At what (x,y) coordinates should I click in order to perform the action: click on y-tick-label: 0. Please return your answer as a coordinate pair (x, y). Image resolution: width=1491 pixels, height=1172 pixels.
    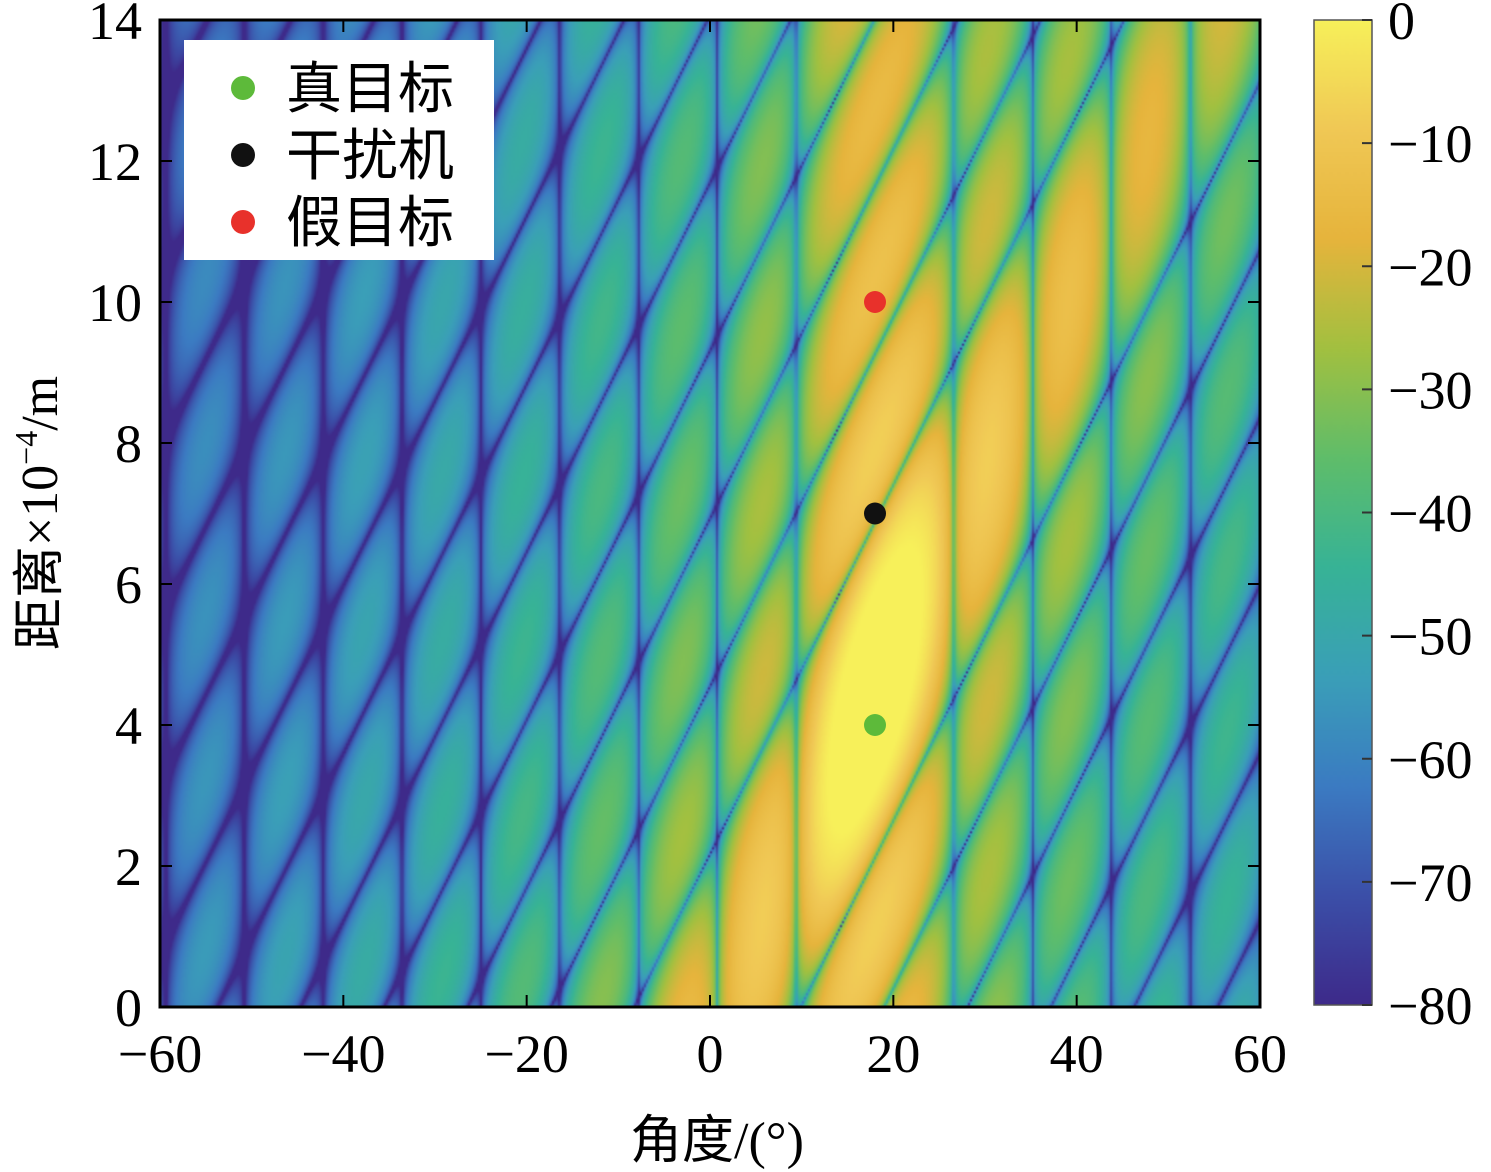
    Looking at the image, I should click on (128, 1008).